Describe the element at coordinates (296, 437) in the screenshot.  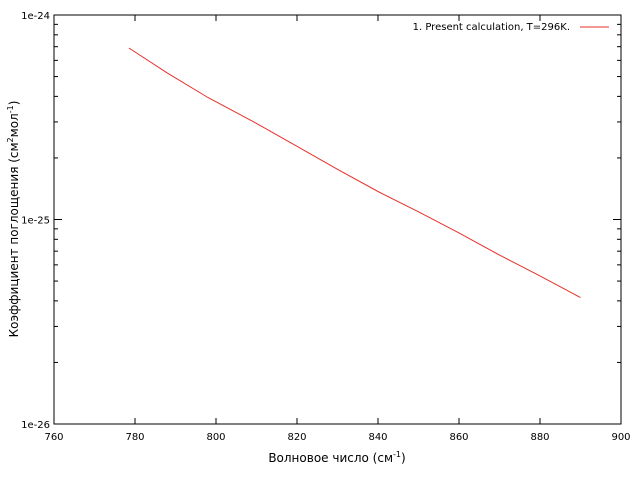
I see `x-tick-label: 820` at that location.